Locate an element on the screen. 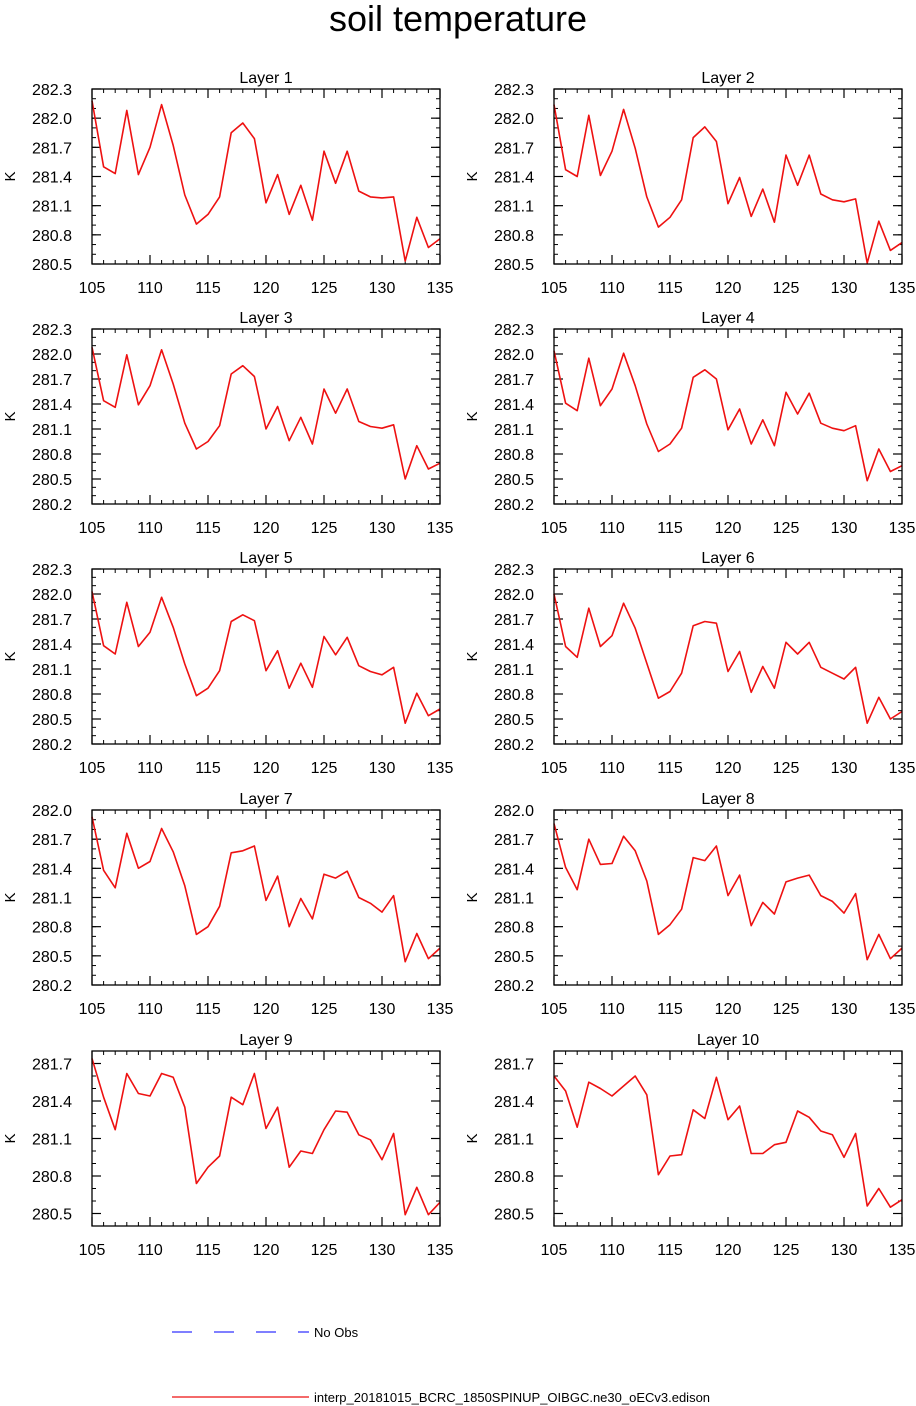 The width and height of the screenshot is (916, 1406). panel-title: Layer 4 is located at coordinates (727, 318).